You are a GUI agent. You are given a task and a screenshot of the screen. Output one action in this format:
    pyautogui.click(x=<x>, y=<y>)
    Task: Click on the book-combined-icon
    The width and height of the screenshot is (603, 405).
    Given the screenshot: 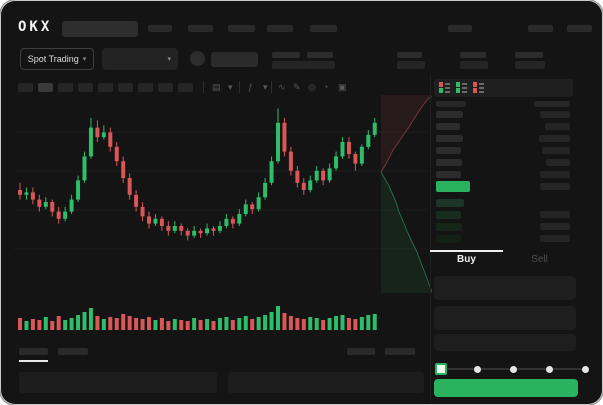 What is the action you would take?
    pyautogui.click(x=444, y=87)
    